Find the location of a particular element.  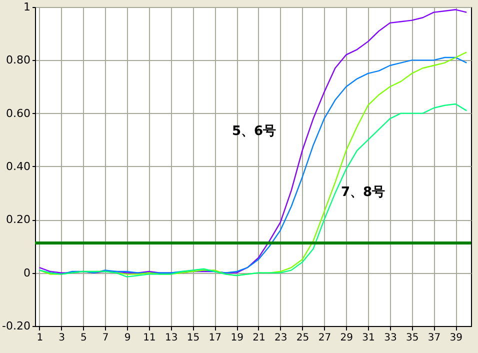

y-tick-label: 1 is located at coordinates (27, 7).